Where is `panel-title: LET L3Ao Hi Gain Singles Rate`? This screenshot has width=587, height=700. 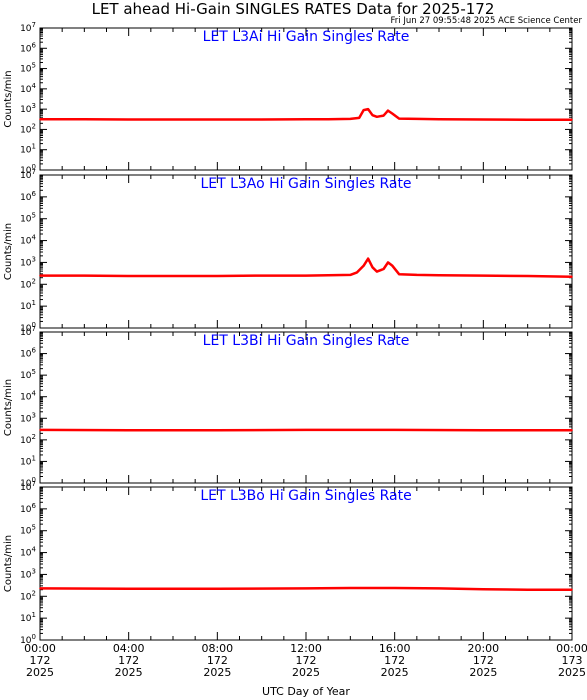 panel-title: LET L3Ao Hi Gain Singles Rate is located at coordinates (305, 184).